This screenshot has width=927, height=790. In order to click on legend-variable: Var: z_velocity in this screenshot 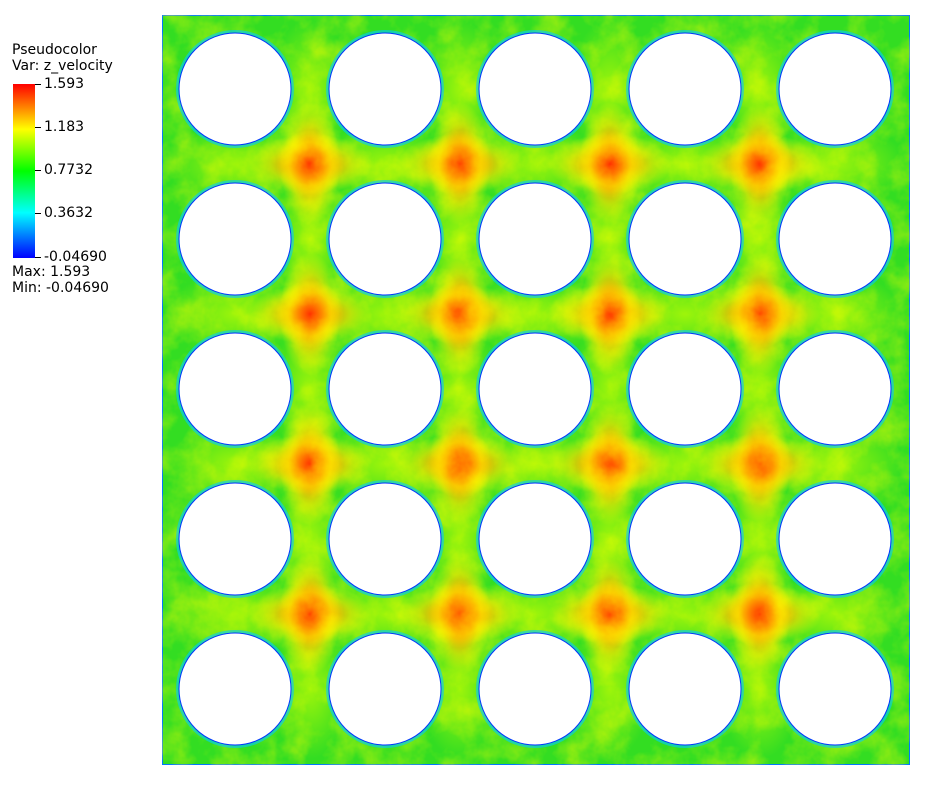, I will do `click(62, 66)`.